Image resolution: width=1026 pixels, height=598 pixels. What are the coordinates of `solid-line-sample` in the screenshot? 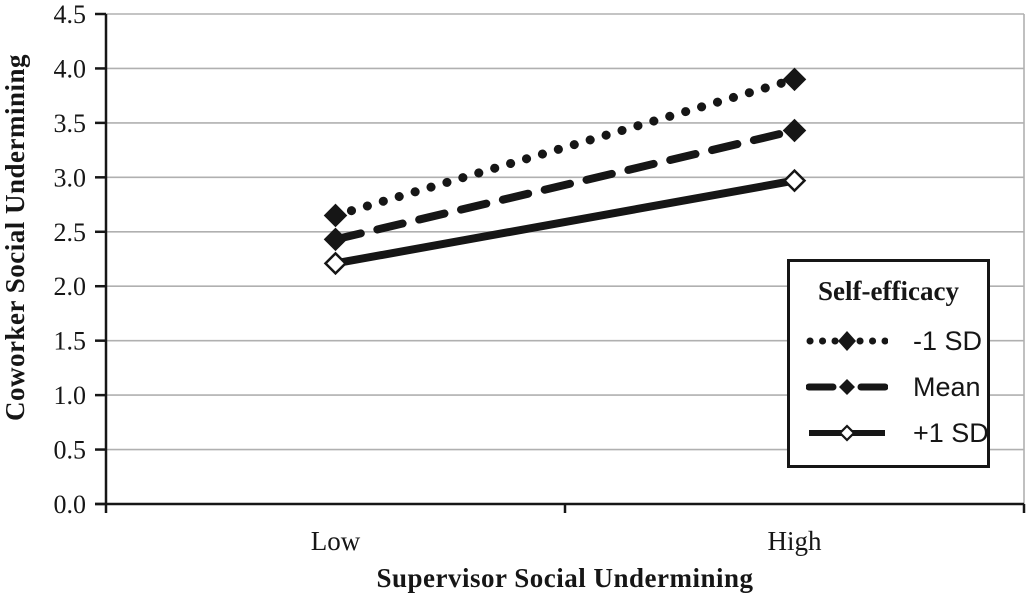 It's located at (847, 433).